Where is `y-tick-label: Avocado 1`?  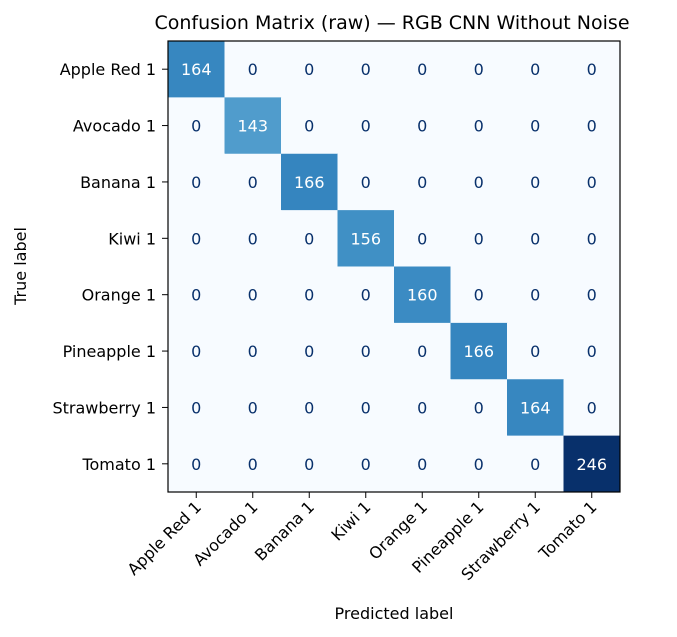
y-tick-label: Avocado 1 is located at coordinates (114, 126).